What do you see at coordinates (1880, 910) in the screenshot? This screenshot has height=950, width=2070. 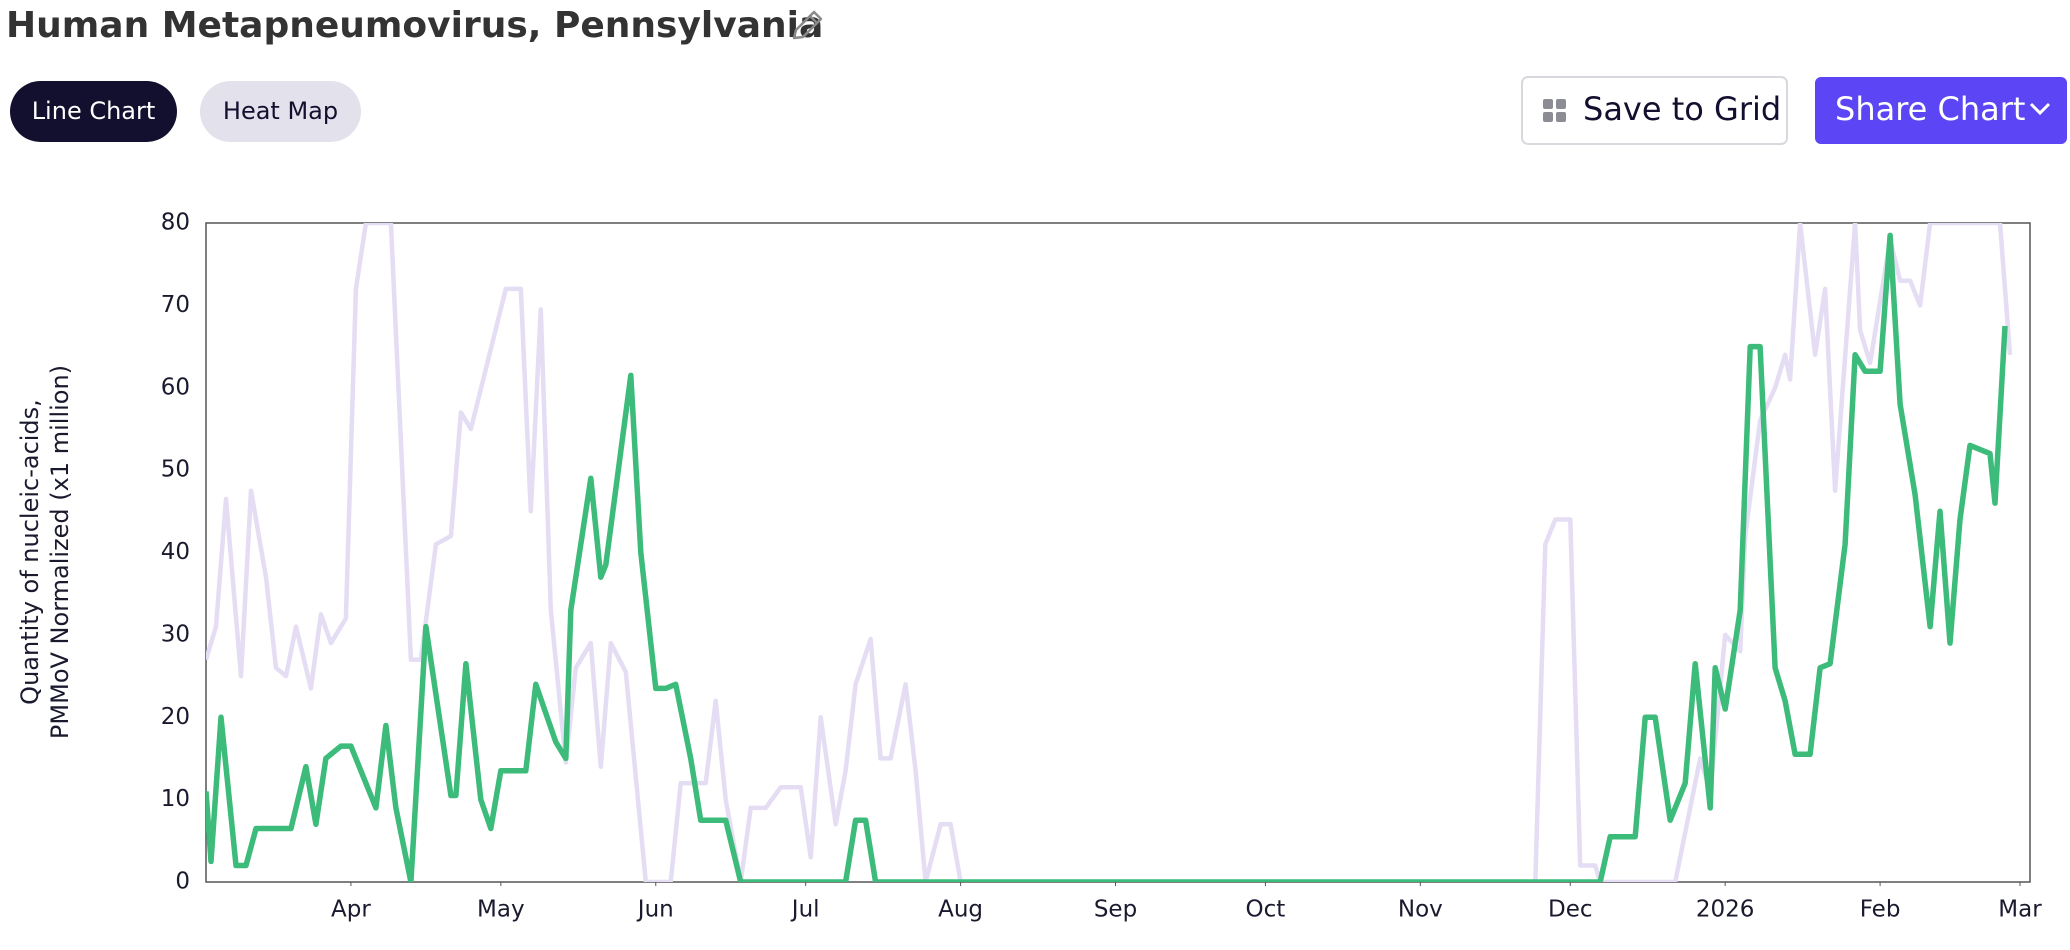 I see `x-tick-label: Feb` at bounding box center [1880, 910].